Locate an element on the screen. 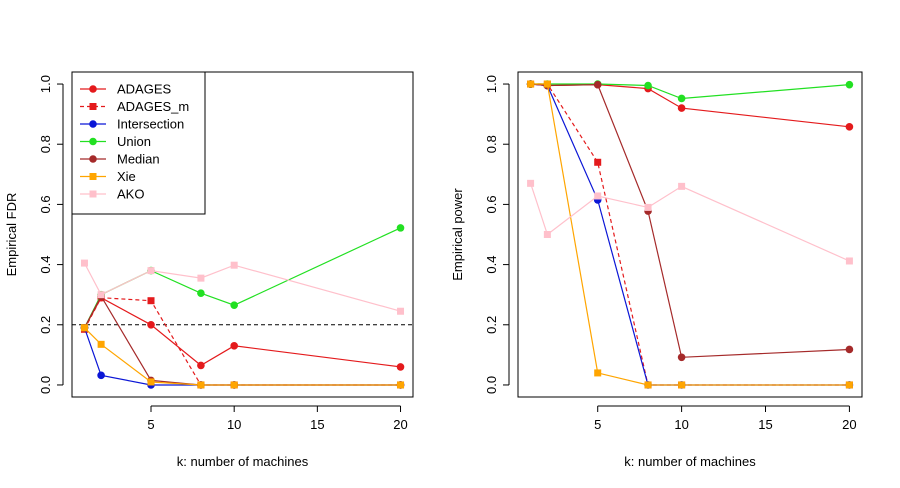  legend-item-median: Median is located at coordinates (120, 159).